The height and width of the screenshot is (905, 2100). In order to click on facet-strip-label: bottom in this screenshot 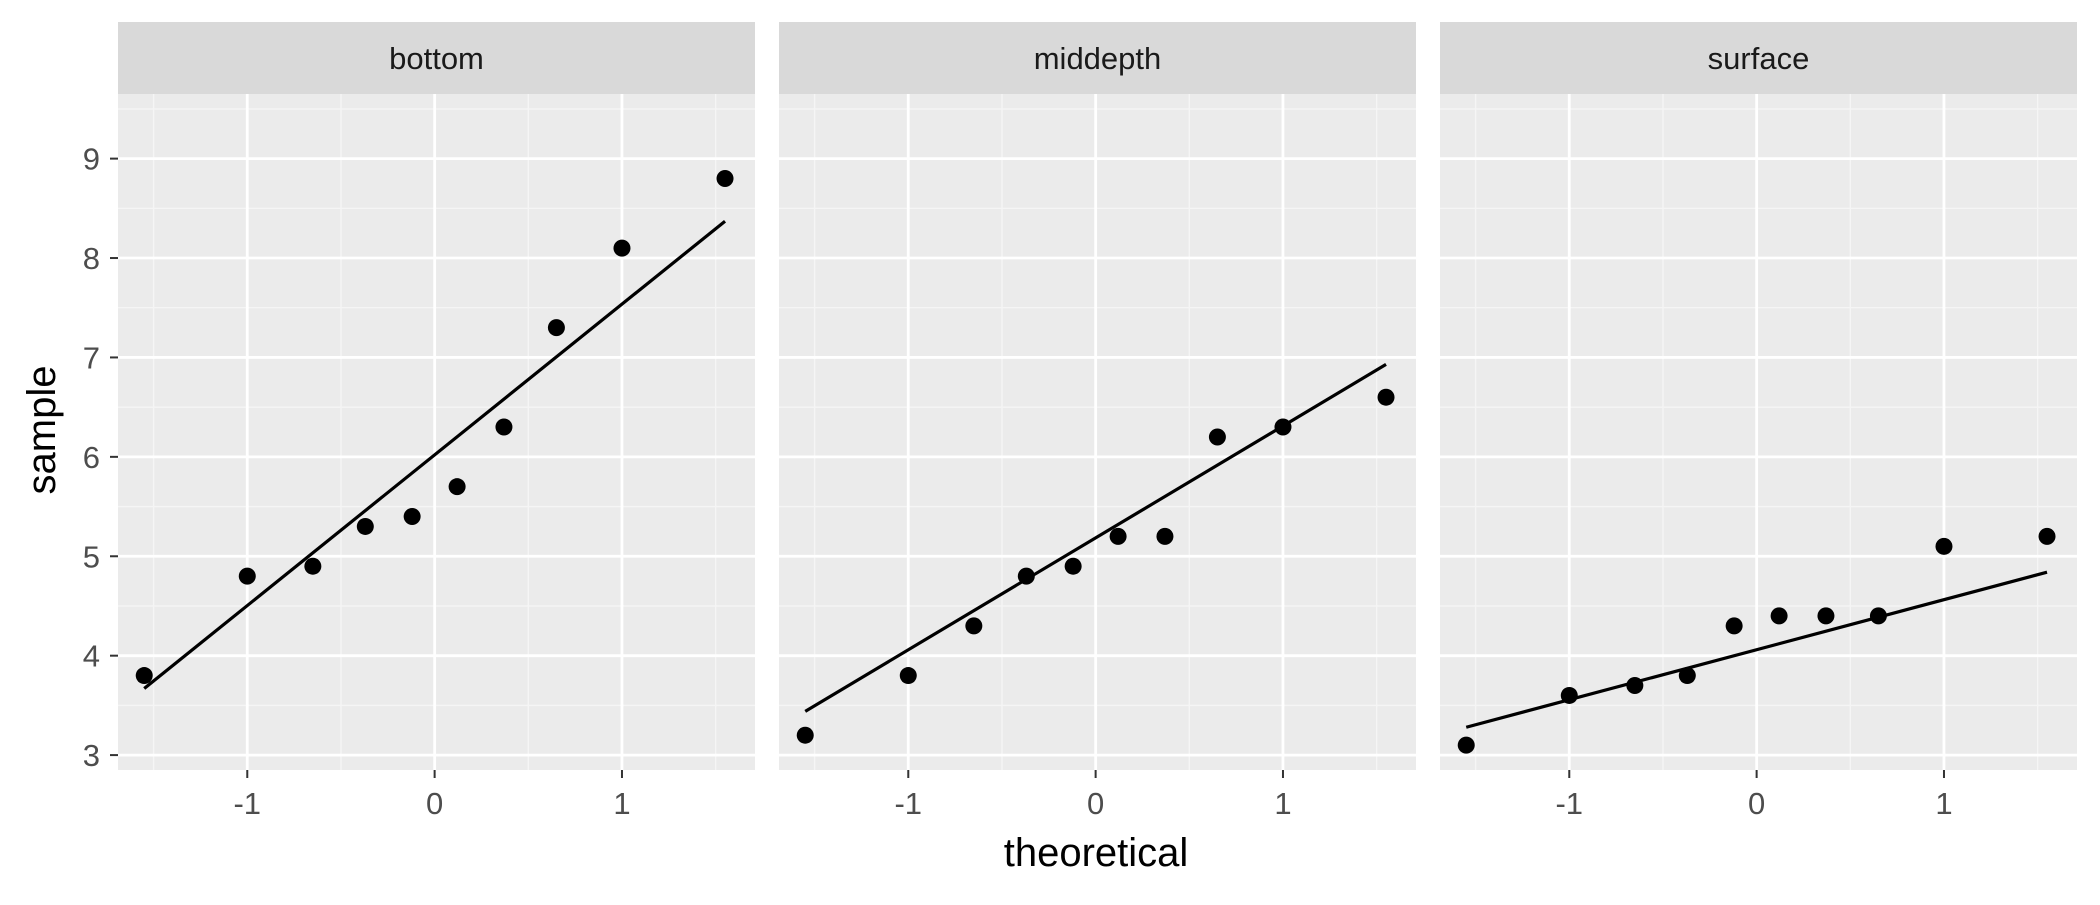, I will do `click(436, 58)`.